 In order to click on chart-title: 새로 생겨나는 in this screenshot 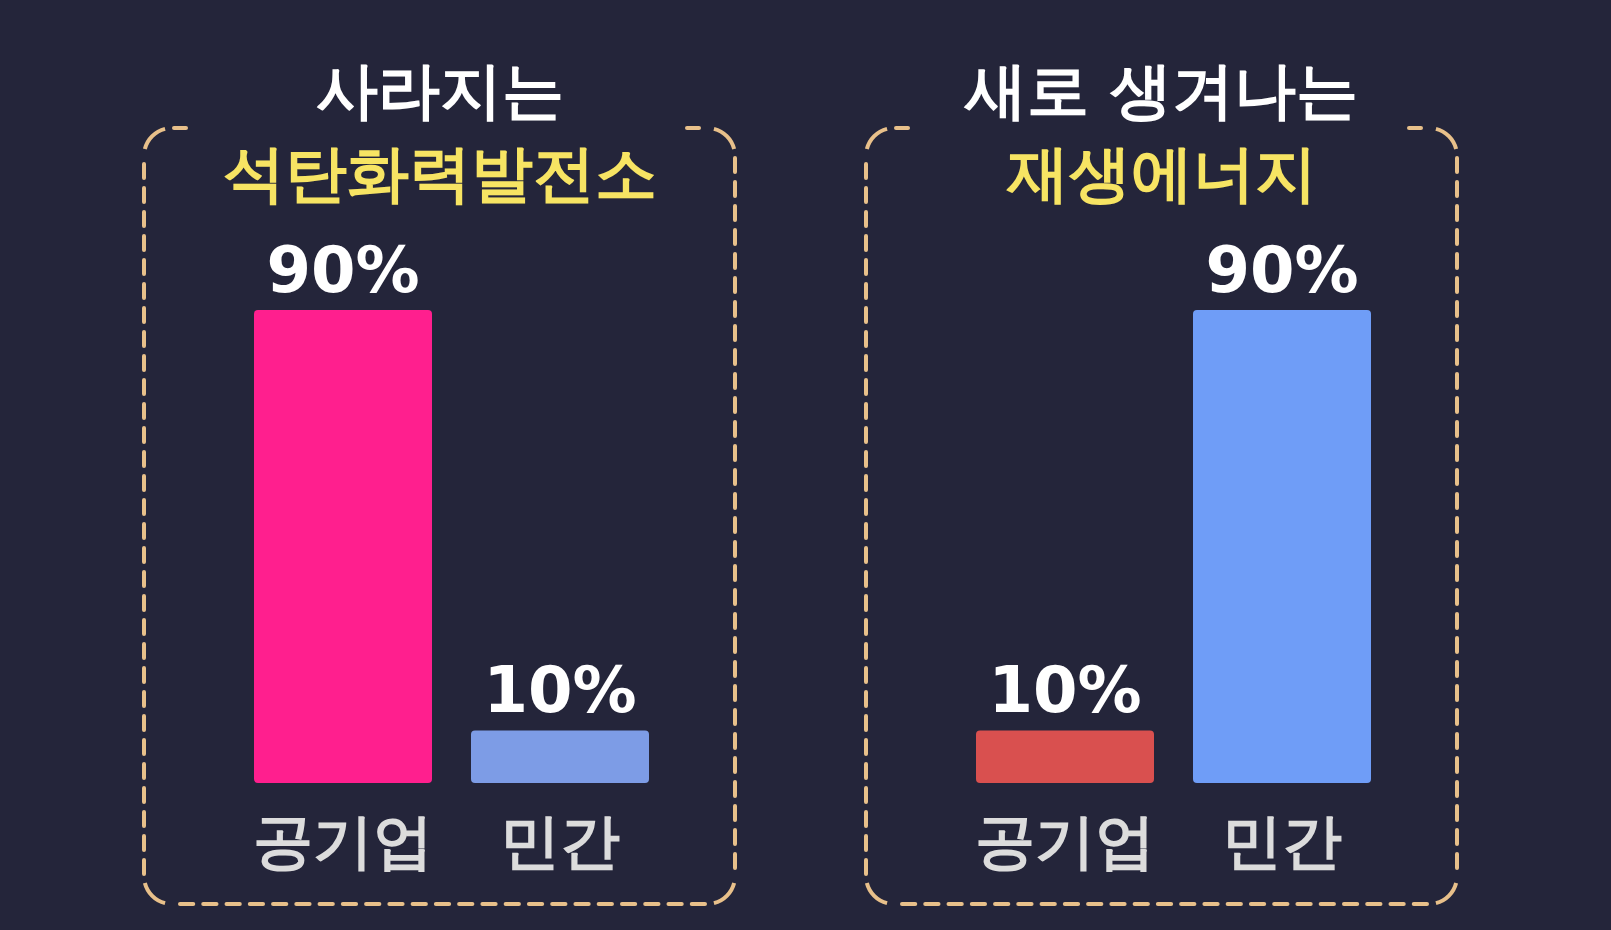, I will do `click(1160, 90)`.